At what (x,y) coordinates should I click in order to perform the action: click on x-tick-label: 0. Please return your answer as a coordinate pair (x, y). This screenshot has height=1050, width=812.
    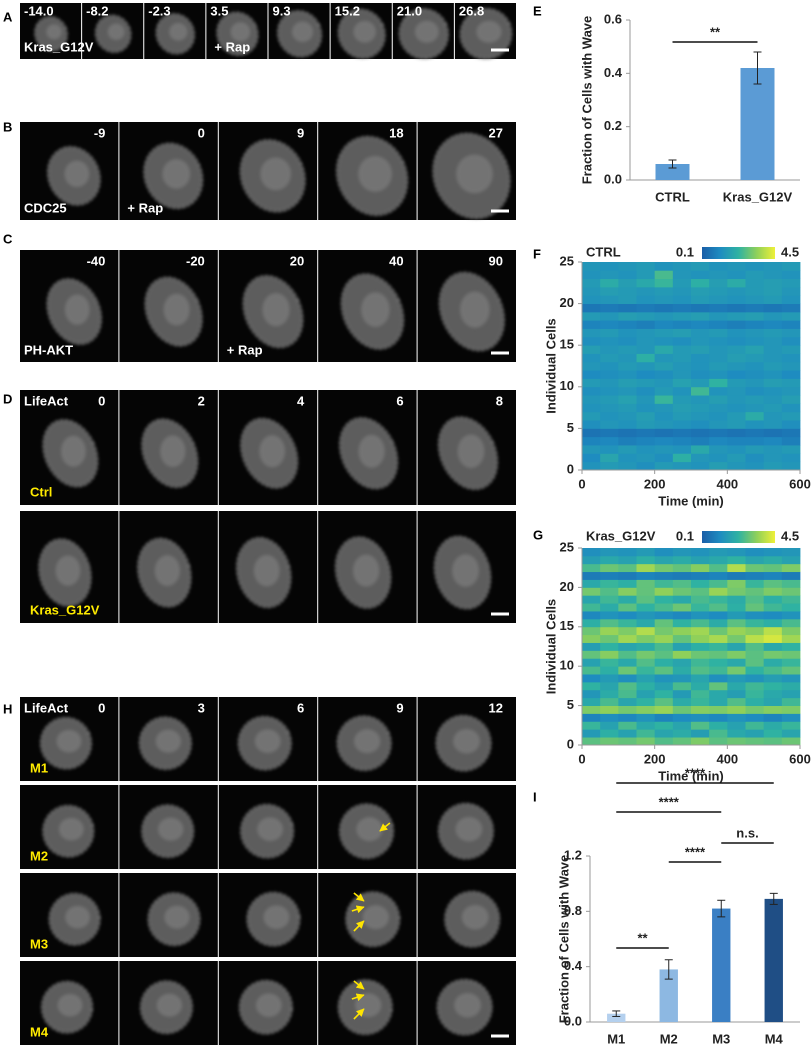
    Looking at the image, I should click on (581, 483).